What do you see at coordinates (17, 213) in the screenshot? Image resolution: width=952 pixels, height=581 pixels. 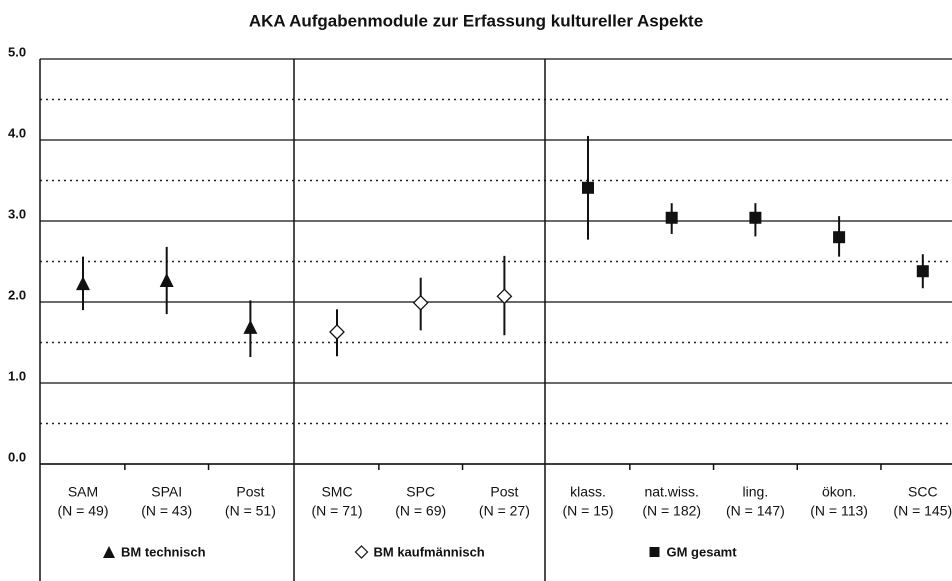 I see `y-tick-label: 3.0` at bounding box center [17, 213].